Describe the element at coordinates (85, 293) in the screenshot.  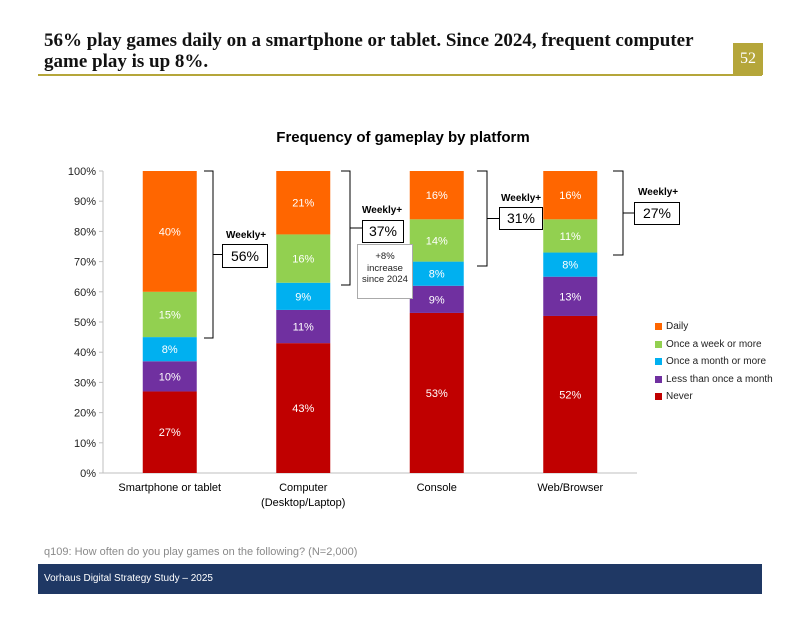
I see `y-tick-label: 60%` at that location.